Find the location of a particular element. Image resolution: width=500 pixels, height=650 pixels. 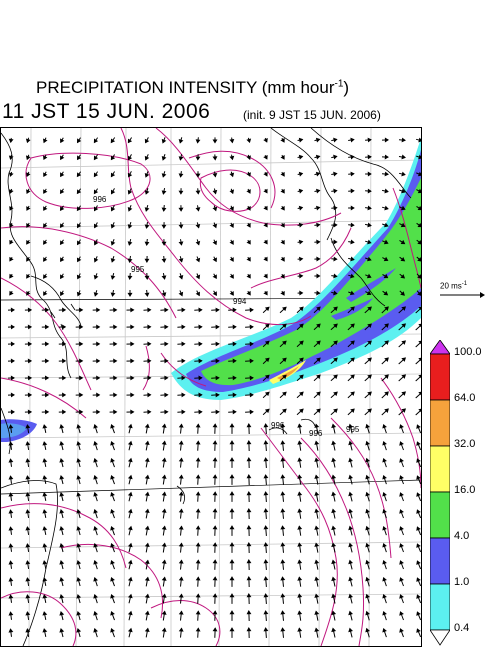

colorbar-label: 1.0 is located at coordinates (462, 582).